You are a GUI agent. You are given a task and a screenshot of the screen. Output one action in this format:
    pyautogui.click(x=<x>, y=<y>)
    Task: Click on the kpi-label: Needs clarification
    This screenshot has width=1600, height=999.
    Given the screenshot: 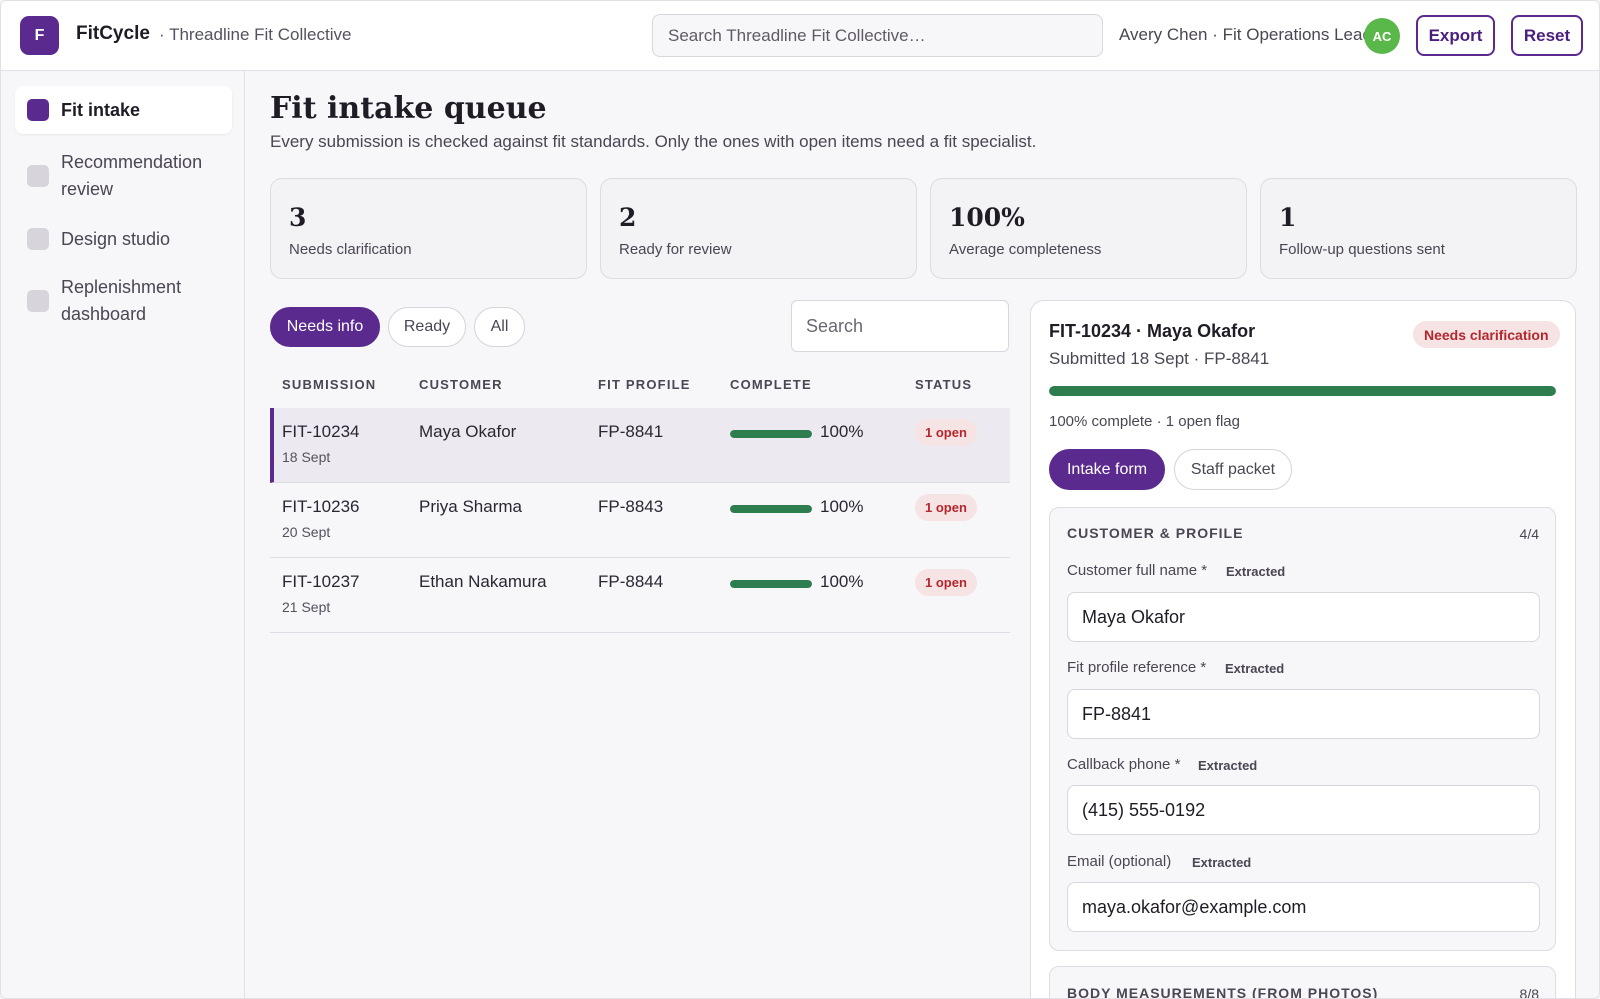 What is the action you would take?
    pyautogui.click(x=350, y=249)
    